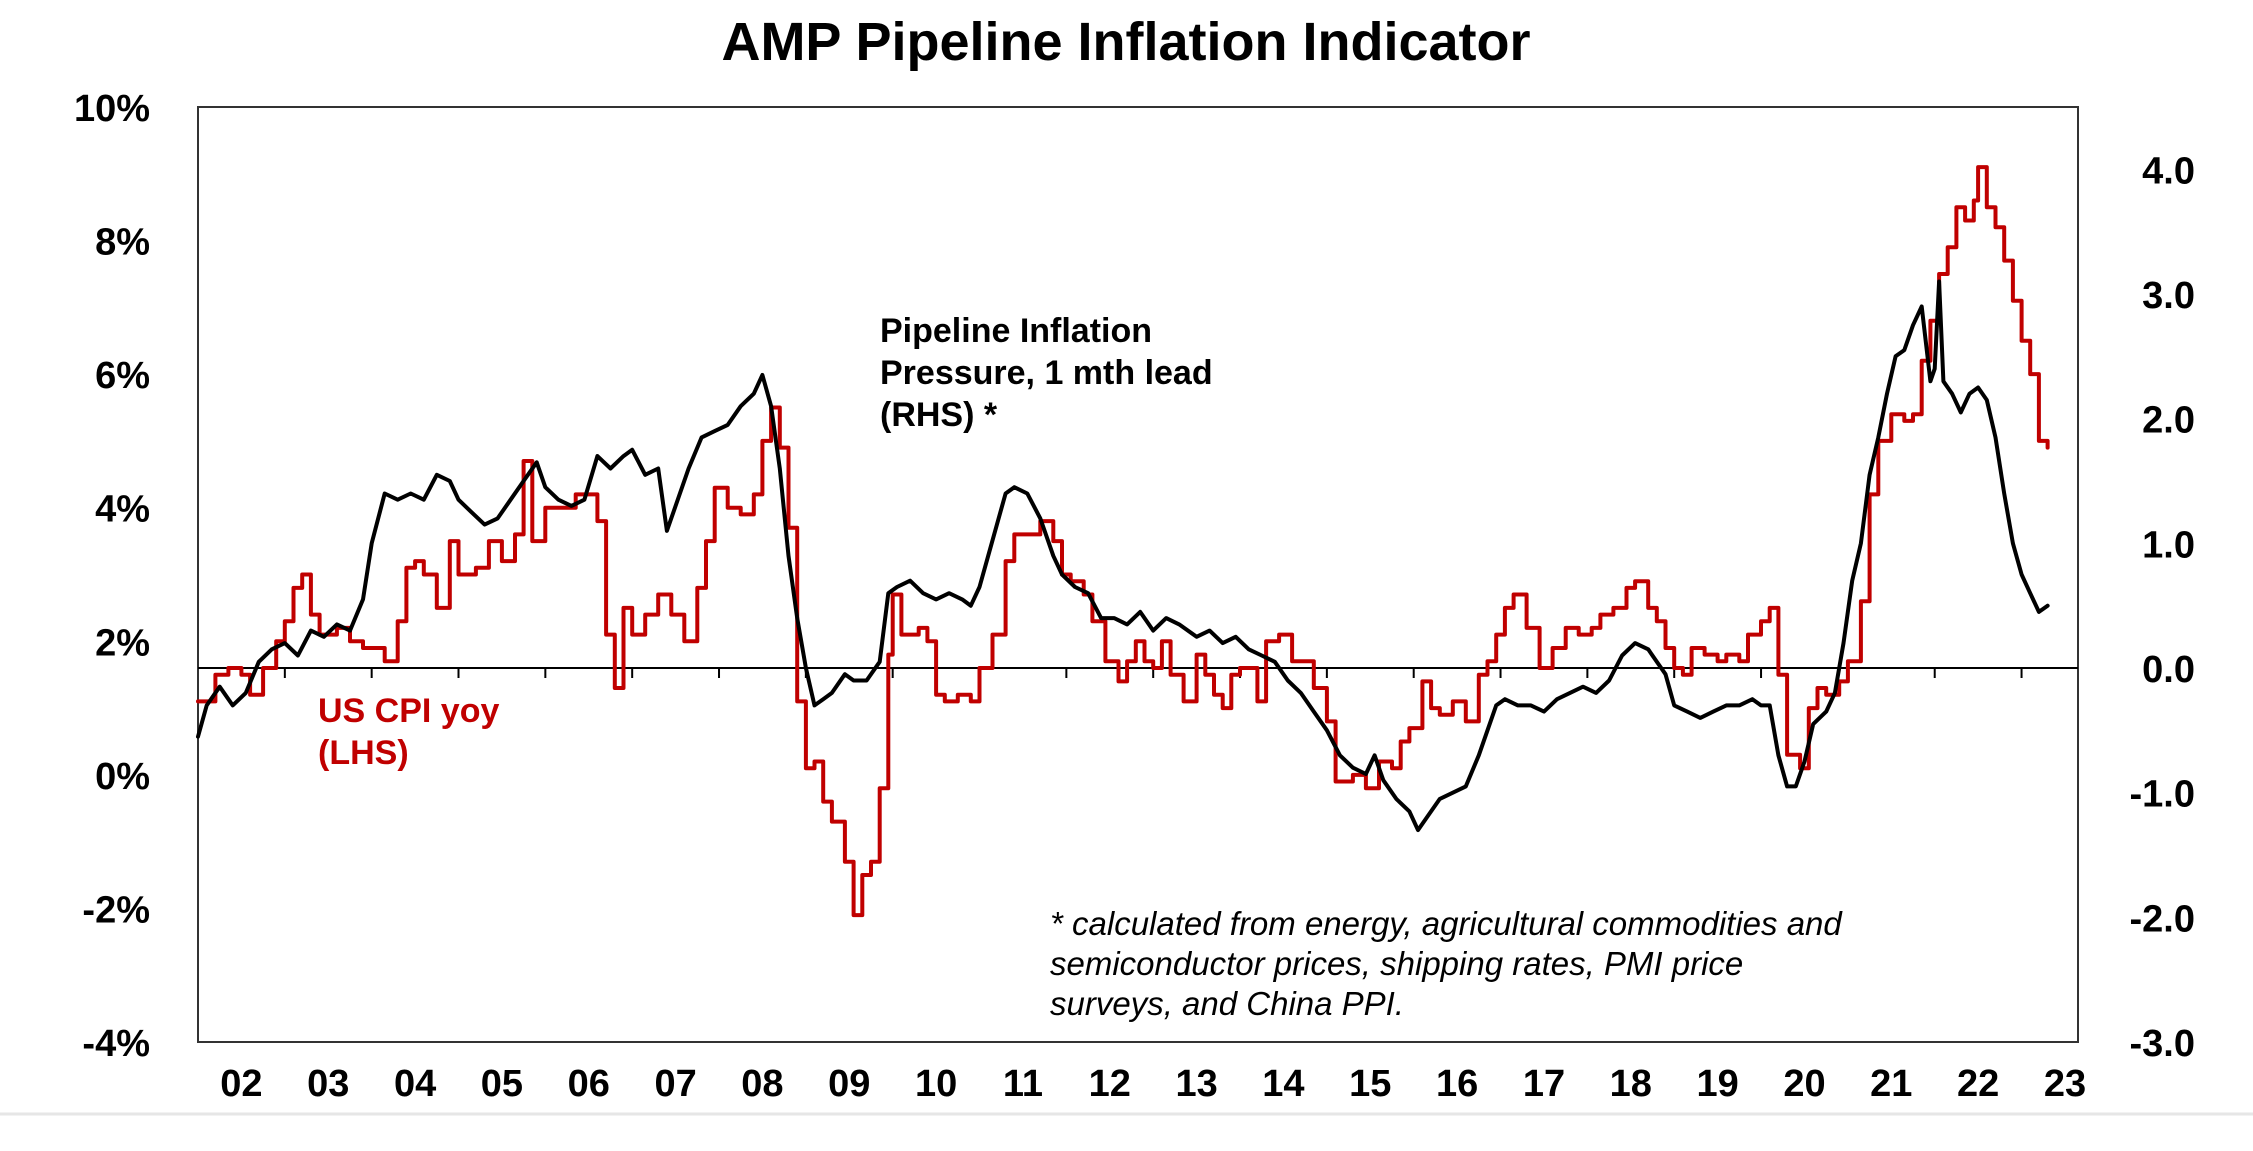 This screenshot has height=1151, width=2253. What do you see at coordinates (1023, 1084) in the screenshot?
I see `x-tick-label: 11` at bounding box center [1023, 1084].